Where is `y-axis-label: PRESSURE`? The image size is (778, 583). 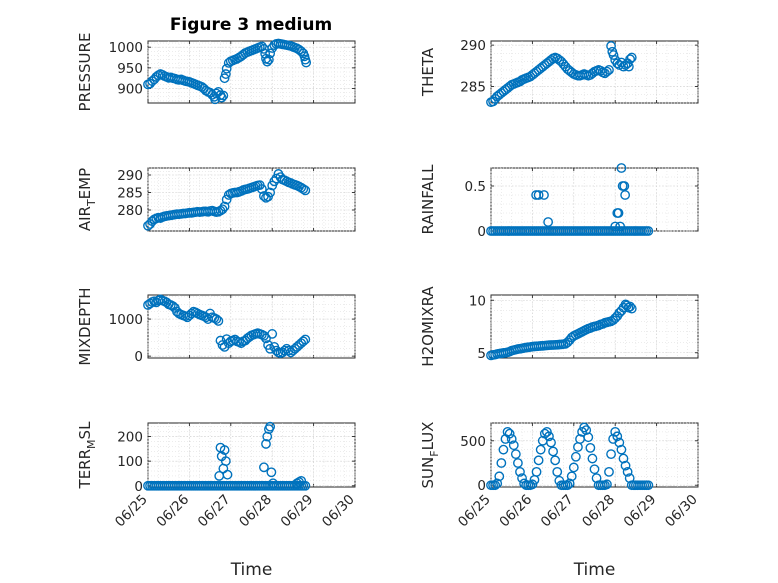 y-axis-label: PRESSURE is located at coordinates (85, 72).